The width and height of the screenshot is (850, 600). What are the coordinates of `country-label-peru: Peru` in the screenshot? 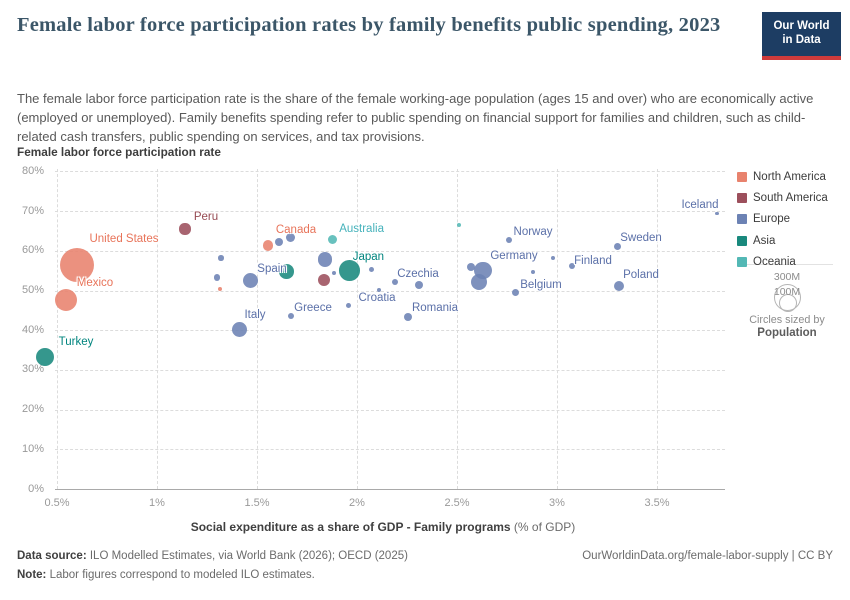 It's located at (206, 216).